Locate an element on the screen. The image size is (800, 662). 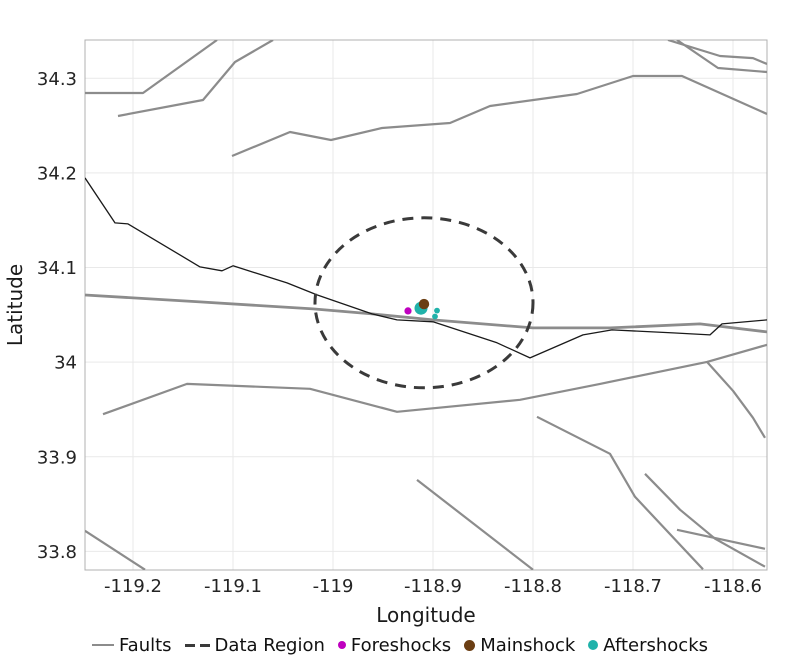
legend-label: Mainshock is located at coordinates (528, 645).